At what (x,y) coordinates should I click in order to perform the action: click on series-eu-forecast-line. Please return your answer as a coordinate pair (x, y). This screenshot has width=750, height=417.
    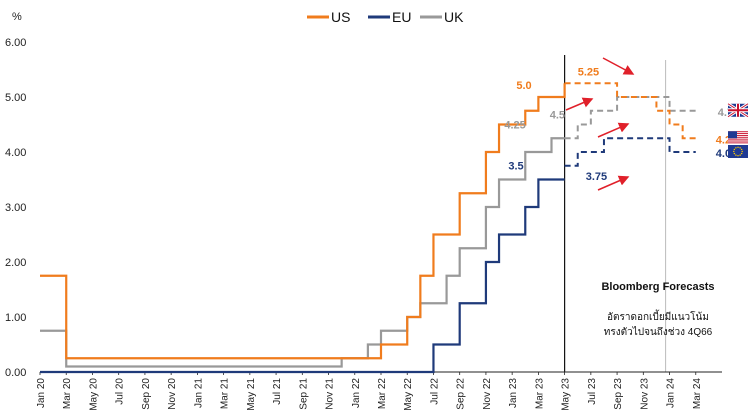
    Looking at the image, I should click on (630, 152).